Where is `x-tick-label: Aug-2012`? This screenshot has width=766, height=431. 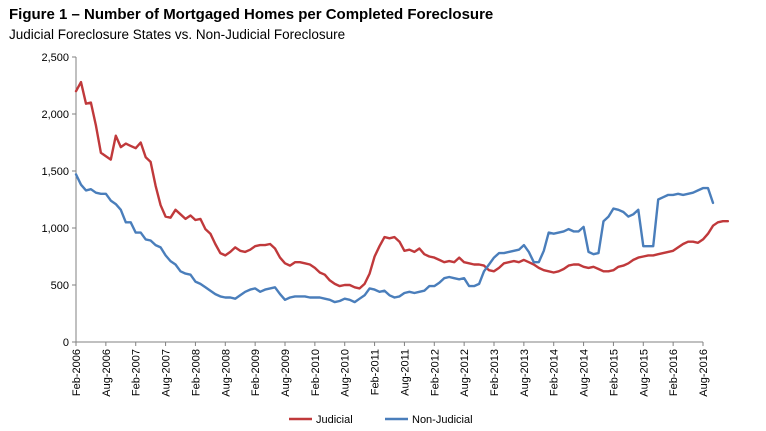 x-tick-label: Aug-2012 is located at coordinates (465, 373).